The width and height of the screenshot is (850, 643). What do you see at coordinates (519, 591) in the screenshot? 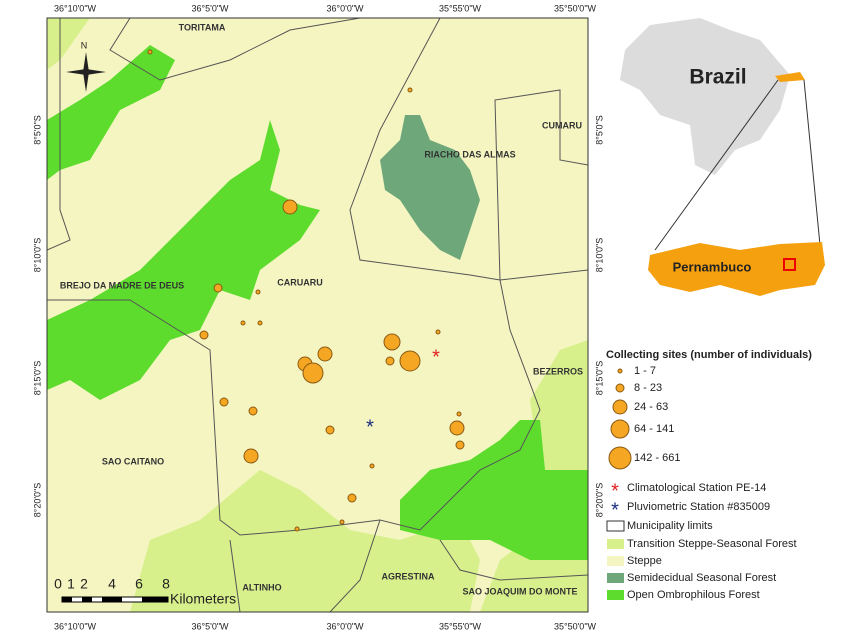
I see `place-label: SAO JOAQUIM DO MONTE` at bounding box center [519, 591].